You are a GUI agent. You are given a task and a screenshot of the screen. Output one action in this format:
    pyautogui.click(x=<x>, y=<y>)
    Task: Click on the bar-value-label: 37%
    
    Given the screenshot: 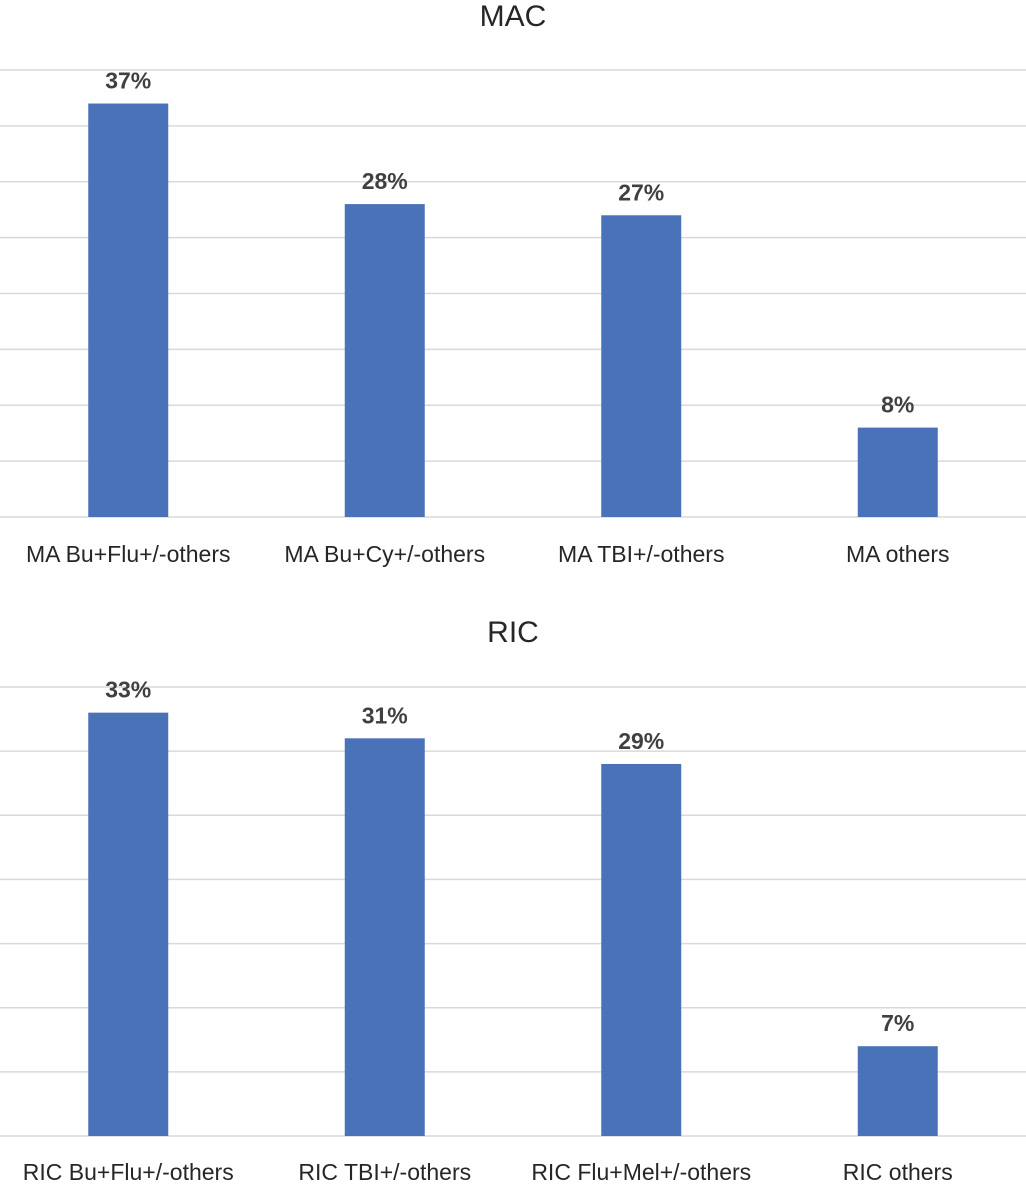 What is the action you would take?
    pyautogui.click(x=128, y=81)
    